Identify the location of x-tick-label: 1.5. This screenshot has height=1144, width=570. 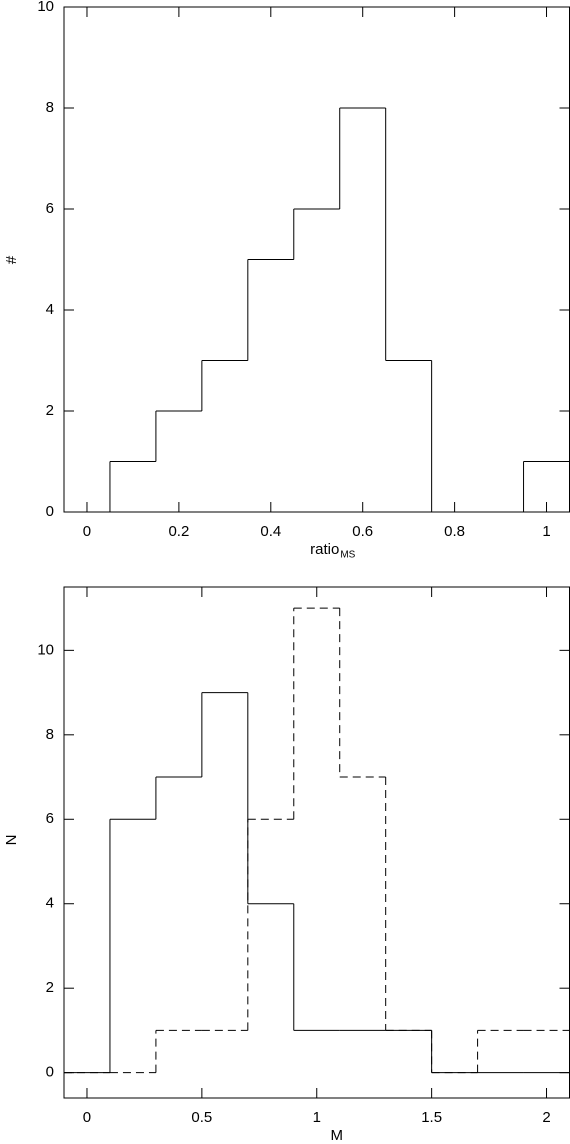
(431, 1117).